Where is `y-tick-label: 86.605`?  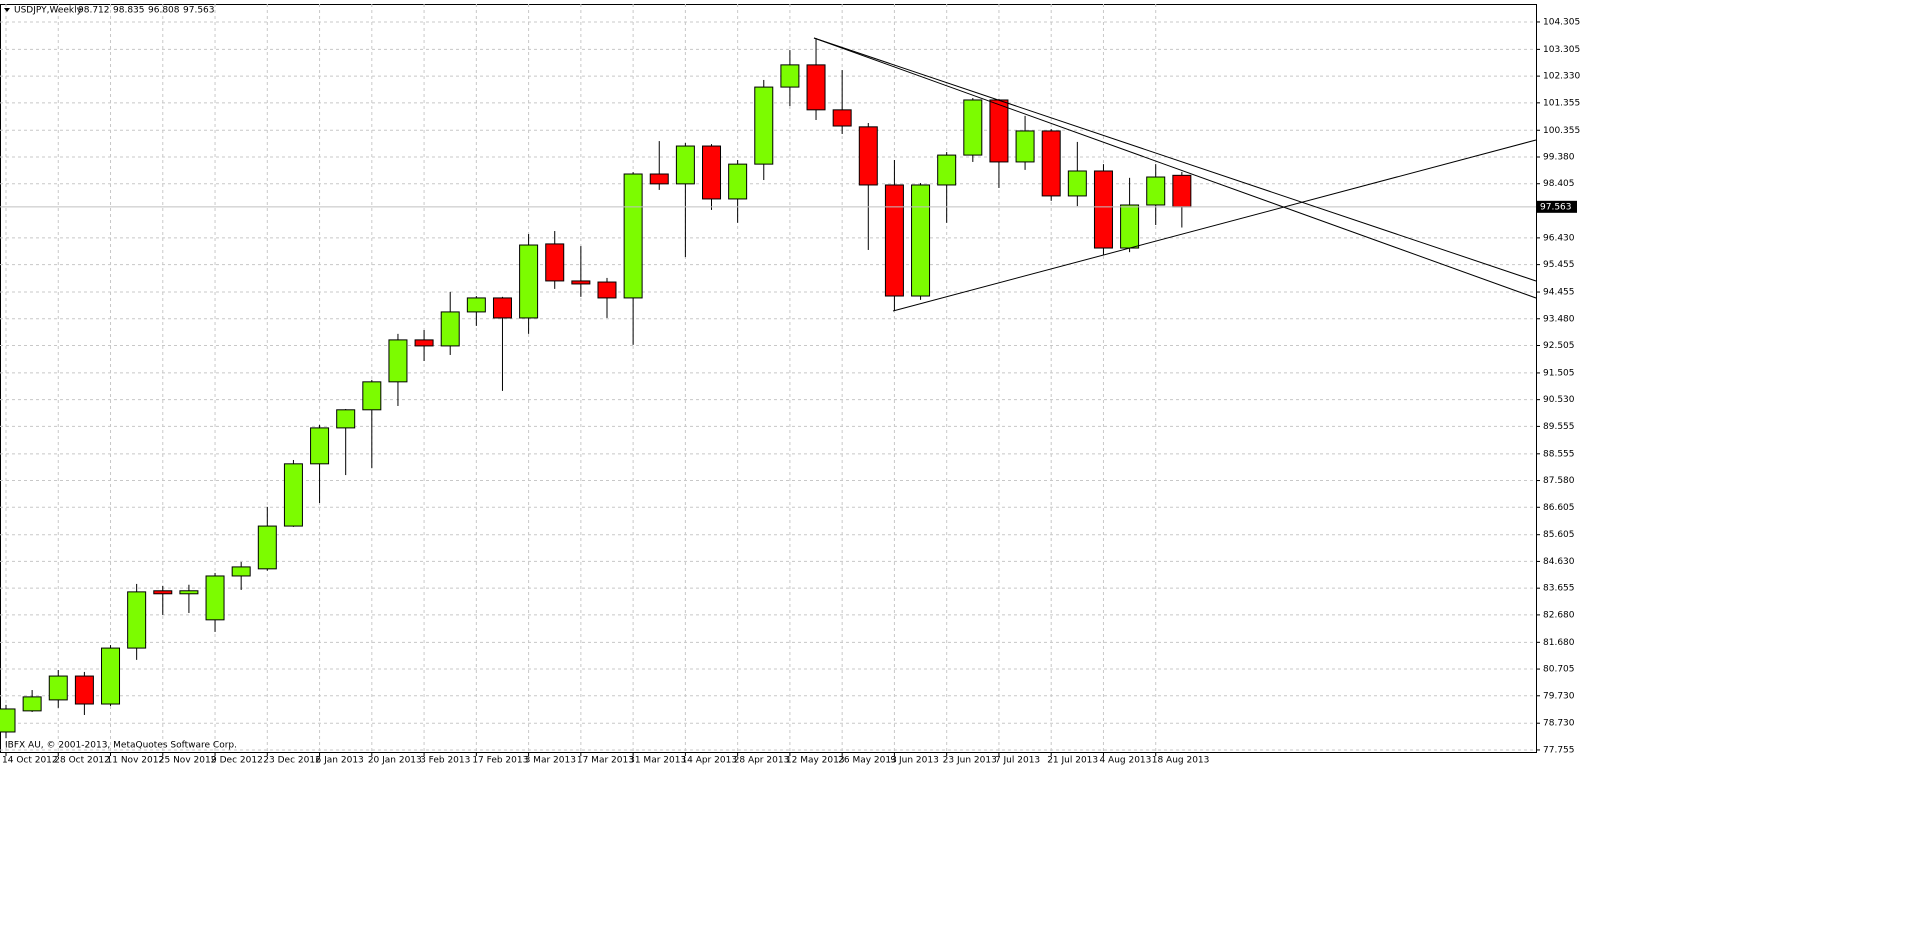 y-tick-label: 86.605 is located at coordinates (1559, 508).